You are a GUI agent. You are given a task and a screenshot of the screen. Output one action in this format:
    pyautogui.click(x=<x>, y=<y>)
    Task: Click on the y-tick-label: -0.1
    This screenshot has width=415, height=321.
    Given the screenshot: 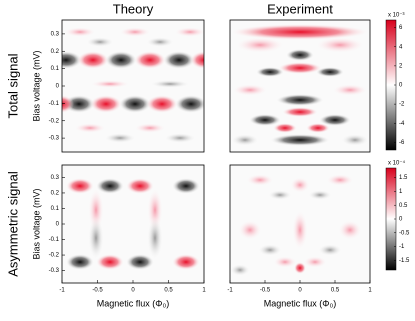 What is the action you would take?
    pyautogui.click(x=54, y=240)
    